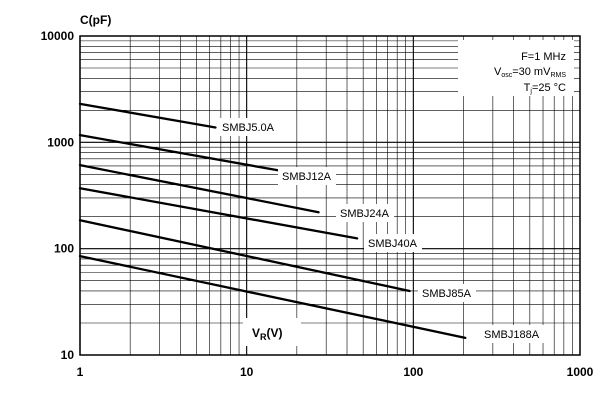 The width and height of the screenshot is (599, 394). Describe the element at coordinates (58, 36) in the screenshot. I see `y-tick-label: 10000` at that location.